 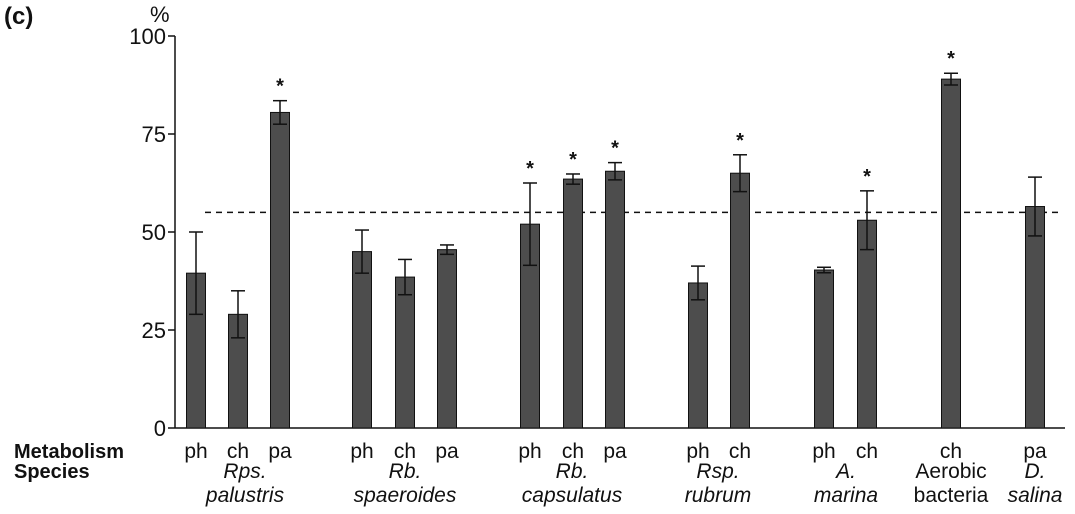 I want to click on y-tick-label: 100, so click(x=147, y=36).